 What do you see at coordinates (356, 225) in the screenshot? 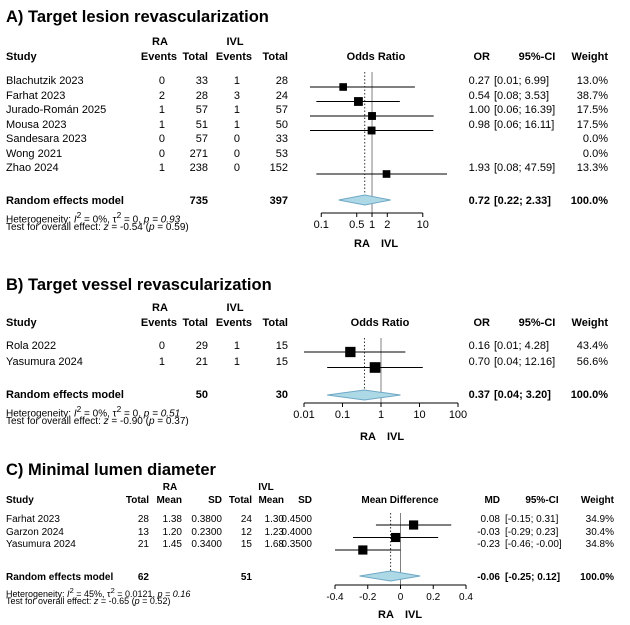
I see `x-tick-label: 0.5` at bounding box center [356, 225].